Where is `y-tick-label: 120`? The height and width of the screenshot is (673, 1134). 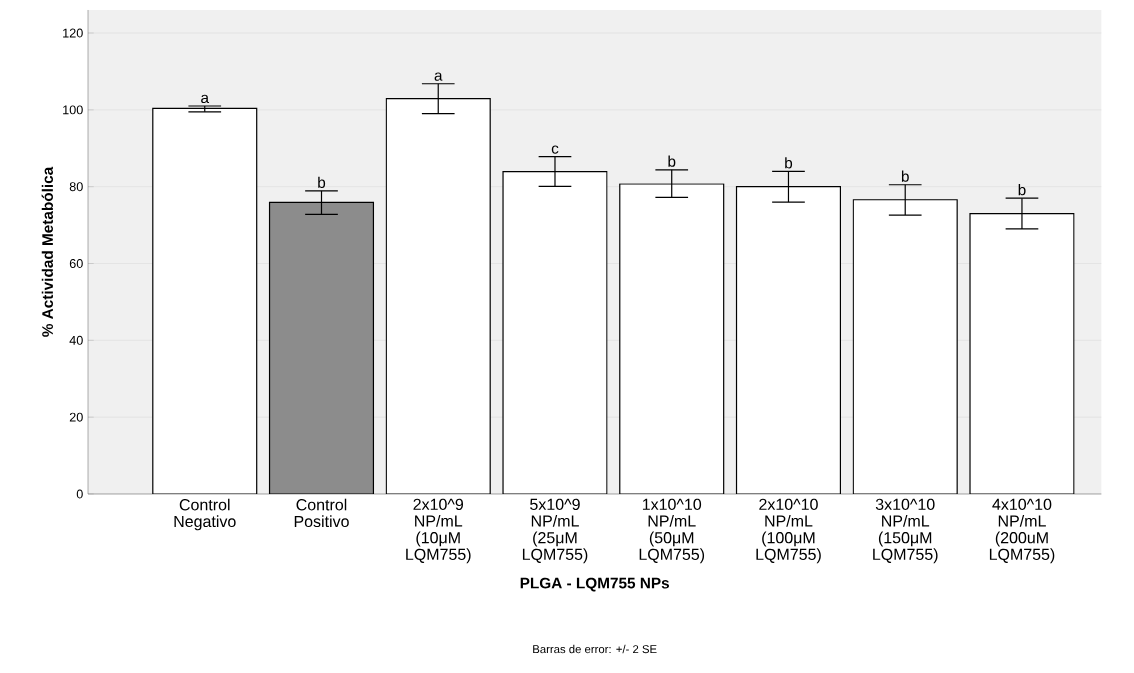 y-tick-label: 120 is located at coordinates (73, 33).